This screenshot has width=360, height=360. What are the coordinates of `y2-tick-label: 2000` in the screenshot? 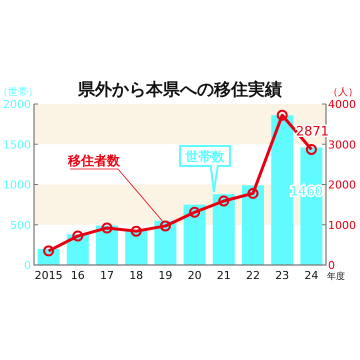 It's located at (342, 185).